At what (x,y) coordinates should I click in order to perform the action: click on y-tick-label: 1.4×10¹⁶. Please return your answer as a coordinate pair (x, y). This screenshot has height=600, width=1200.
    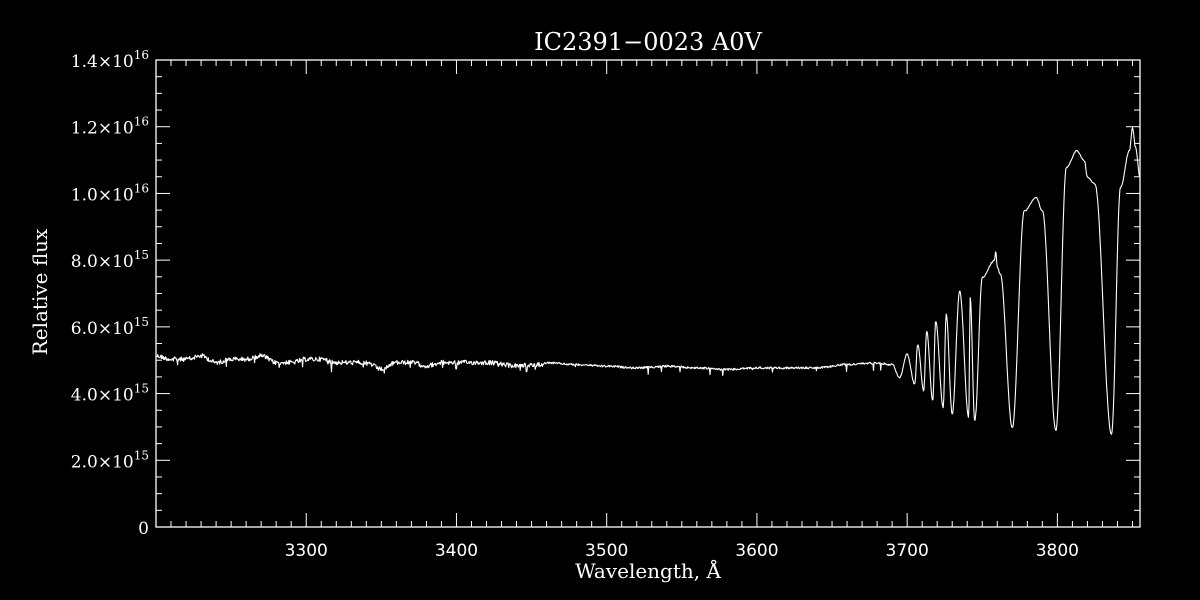
    Looking at the image, I should click on (110, 60).